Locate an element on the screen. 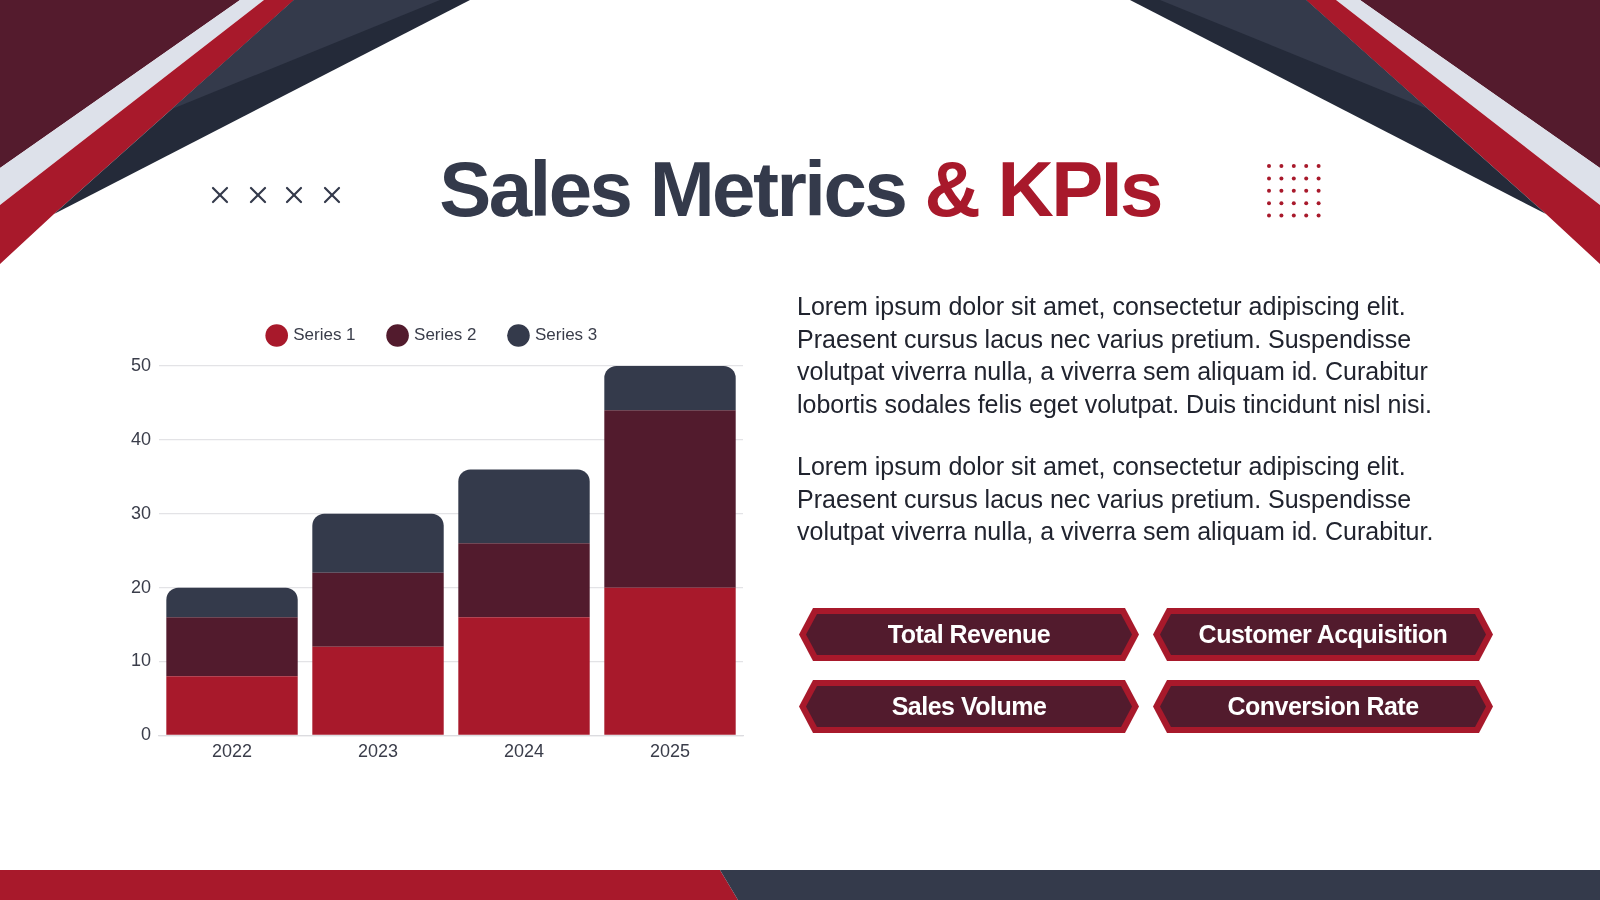 The width and height of the screenshot is (1600, 900). chart-title: Sales Metrics & KPIs is located at coordinates (800, 189).